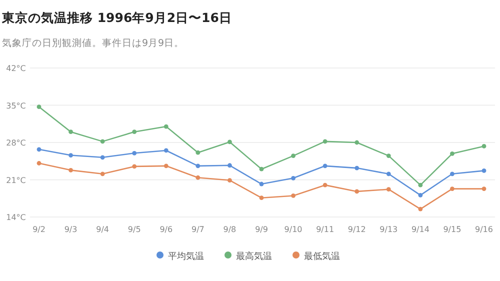 This screenshot has width=500, height=281. What do you see at coordinates (16, 143) in the screenshot?
I see `y-tick-label: 28°C` at bounding box center [16, 143].